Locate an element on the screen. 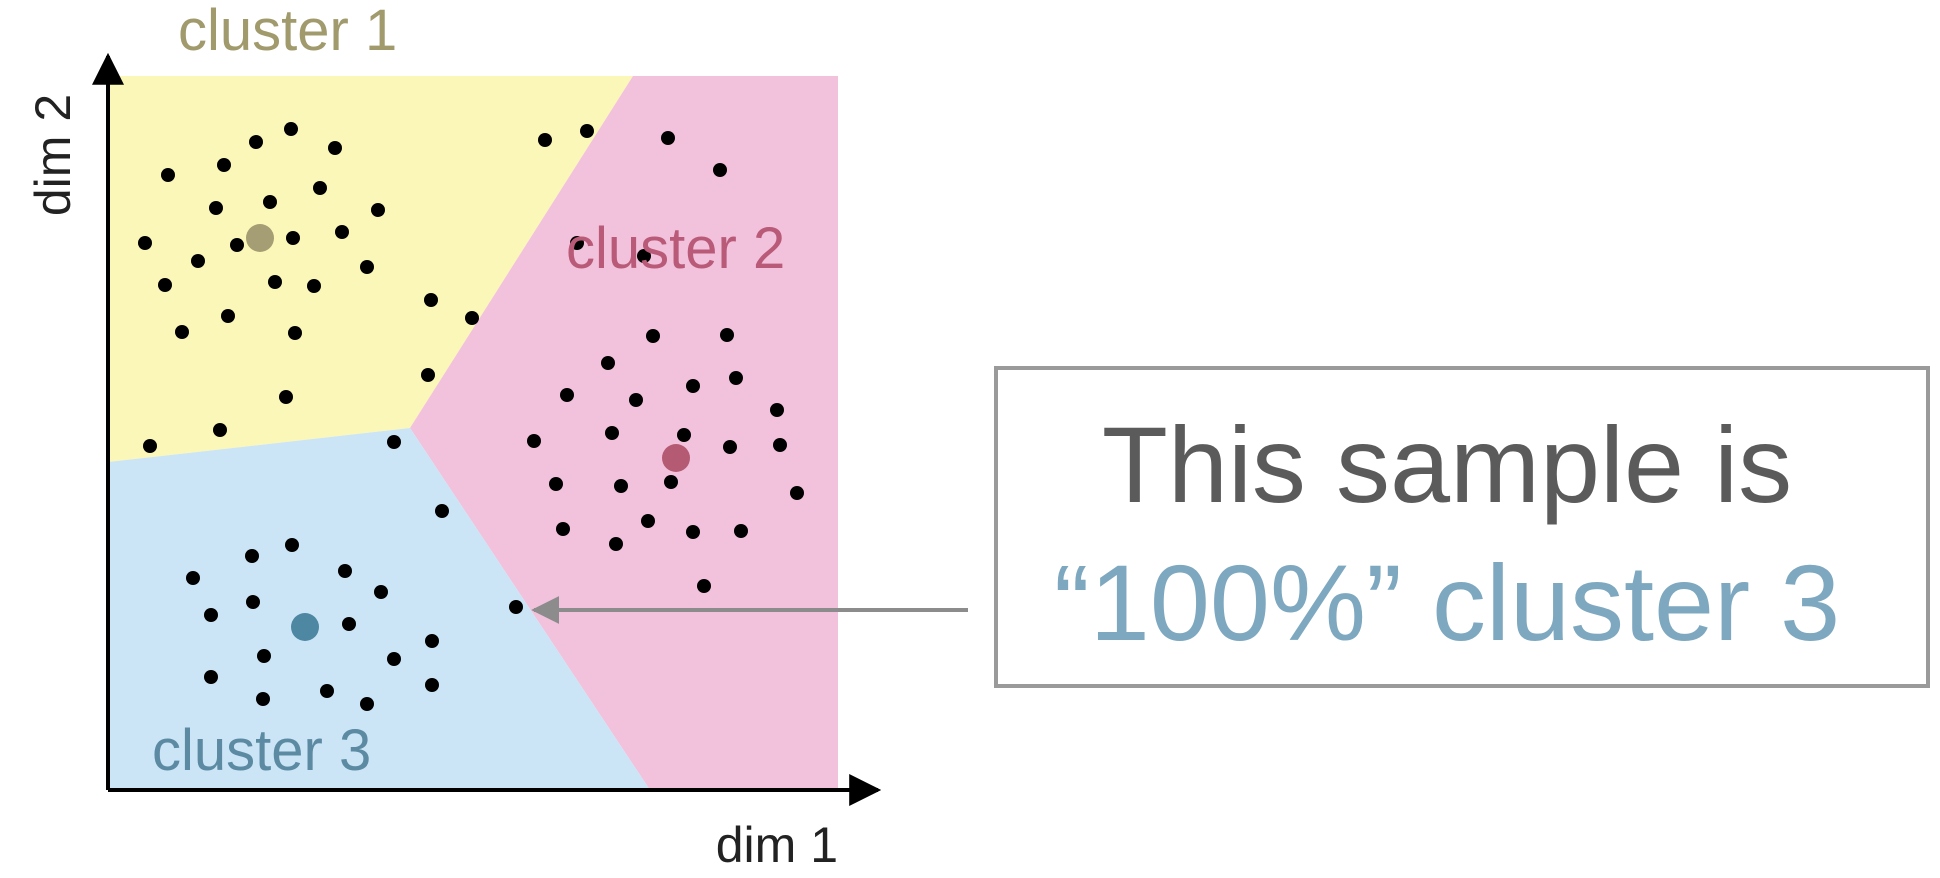 This screenshot has height=878, width=1940. cluster-2-label: cluster 2 is located at coordinates (675, 248).